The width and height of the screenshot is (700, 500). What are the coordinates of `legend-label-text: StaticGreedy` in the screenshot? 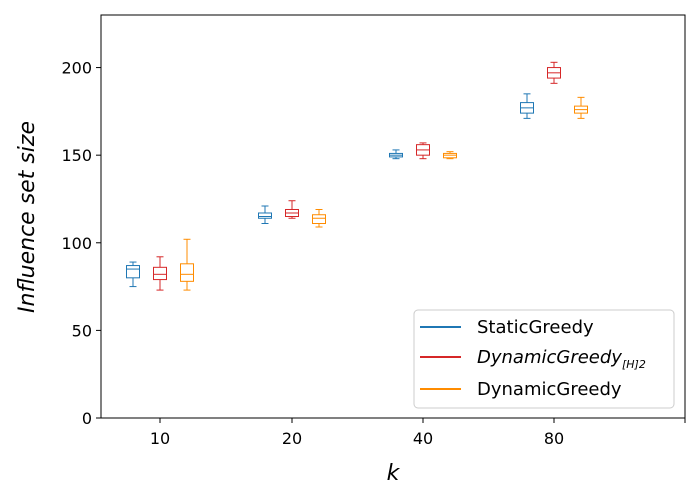 It's located at (535, 327).